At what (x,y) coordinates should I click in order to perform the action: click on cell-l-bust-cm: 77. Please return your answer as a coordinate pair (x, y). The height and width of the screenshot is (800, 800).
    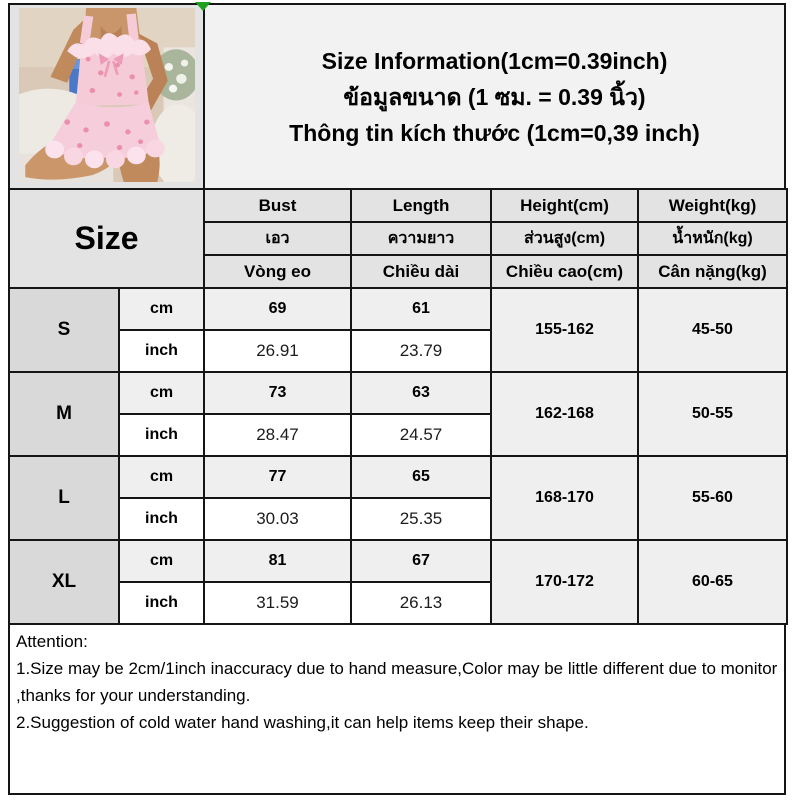
    Looking at the image, I should click on (277, 477).